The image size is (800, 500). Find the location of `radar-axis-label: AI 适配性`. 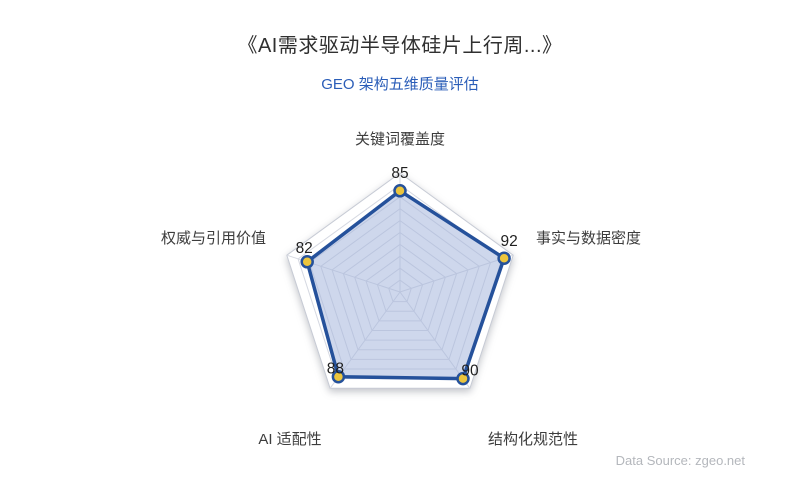

radar-axis-label: AI 适配性 is located at coordinates (289, 439).